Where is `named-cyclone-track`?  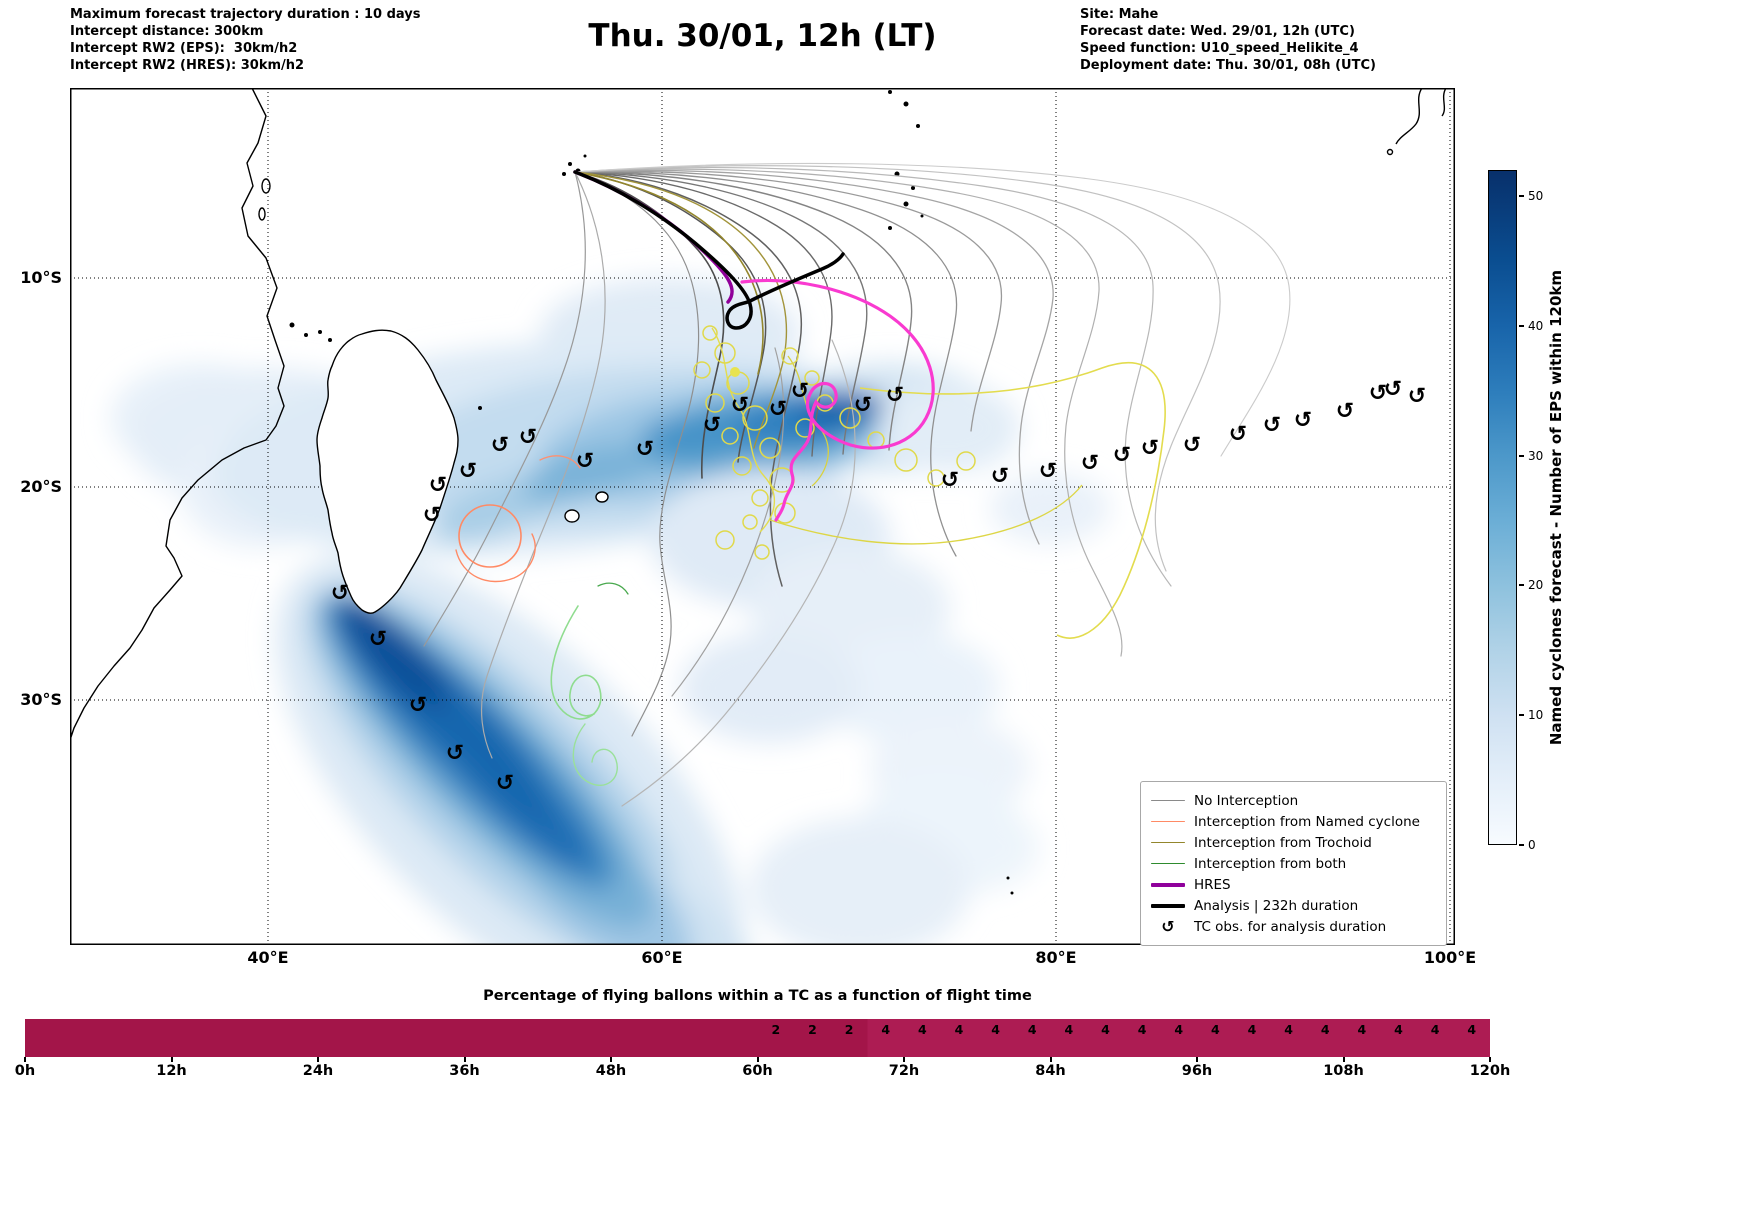 named-cyclone-track is located at coordinates (837, 400).